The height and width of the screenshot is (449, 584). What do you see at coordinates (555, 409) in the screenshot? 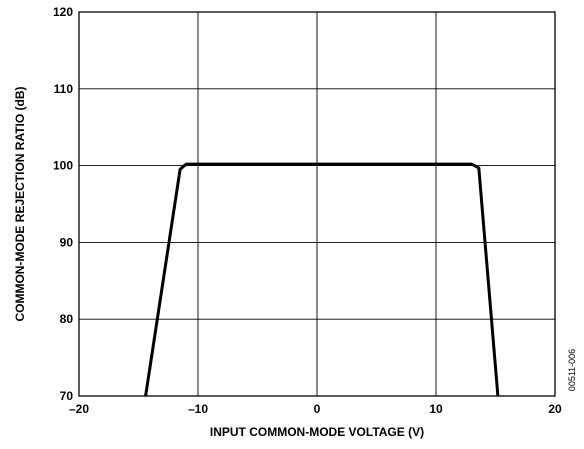
I see `x-tick-label: 20` at bounding box center [555, 409].